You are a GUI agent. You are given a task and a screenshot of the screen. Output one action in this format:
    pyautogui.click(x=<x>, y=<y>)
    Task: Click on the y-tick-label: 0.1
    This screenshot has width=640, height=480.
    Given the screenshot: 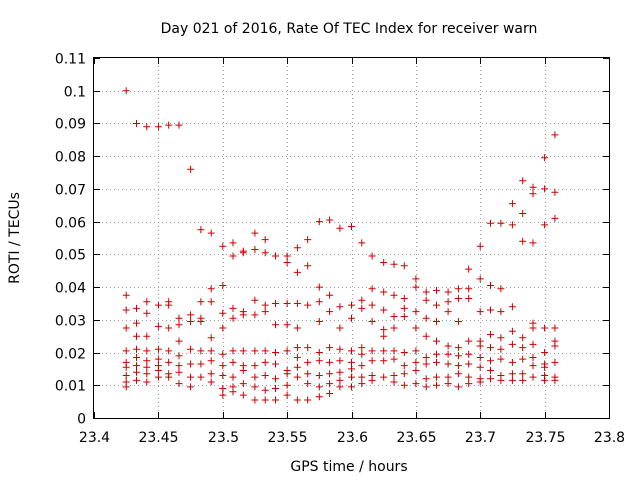 What is the action you would take?
    pyautogui.click(x=75, y=93)
    